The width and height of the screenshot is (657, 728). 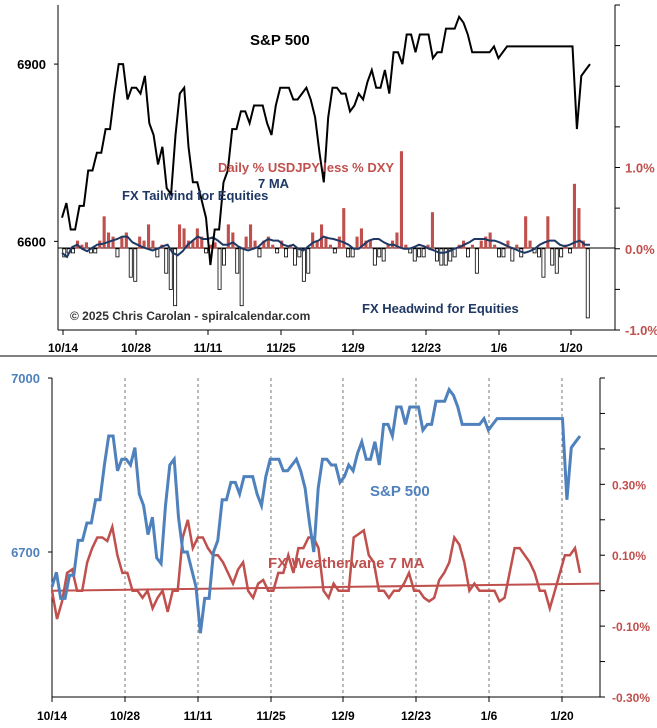 I want to click on left-tick-label: 6700, so click(x=25, y=552).